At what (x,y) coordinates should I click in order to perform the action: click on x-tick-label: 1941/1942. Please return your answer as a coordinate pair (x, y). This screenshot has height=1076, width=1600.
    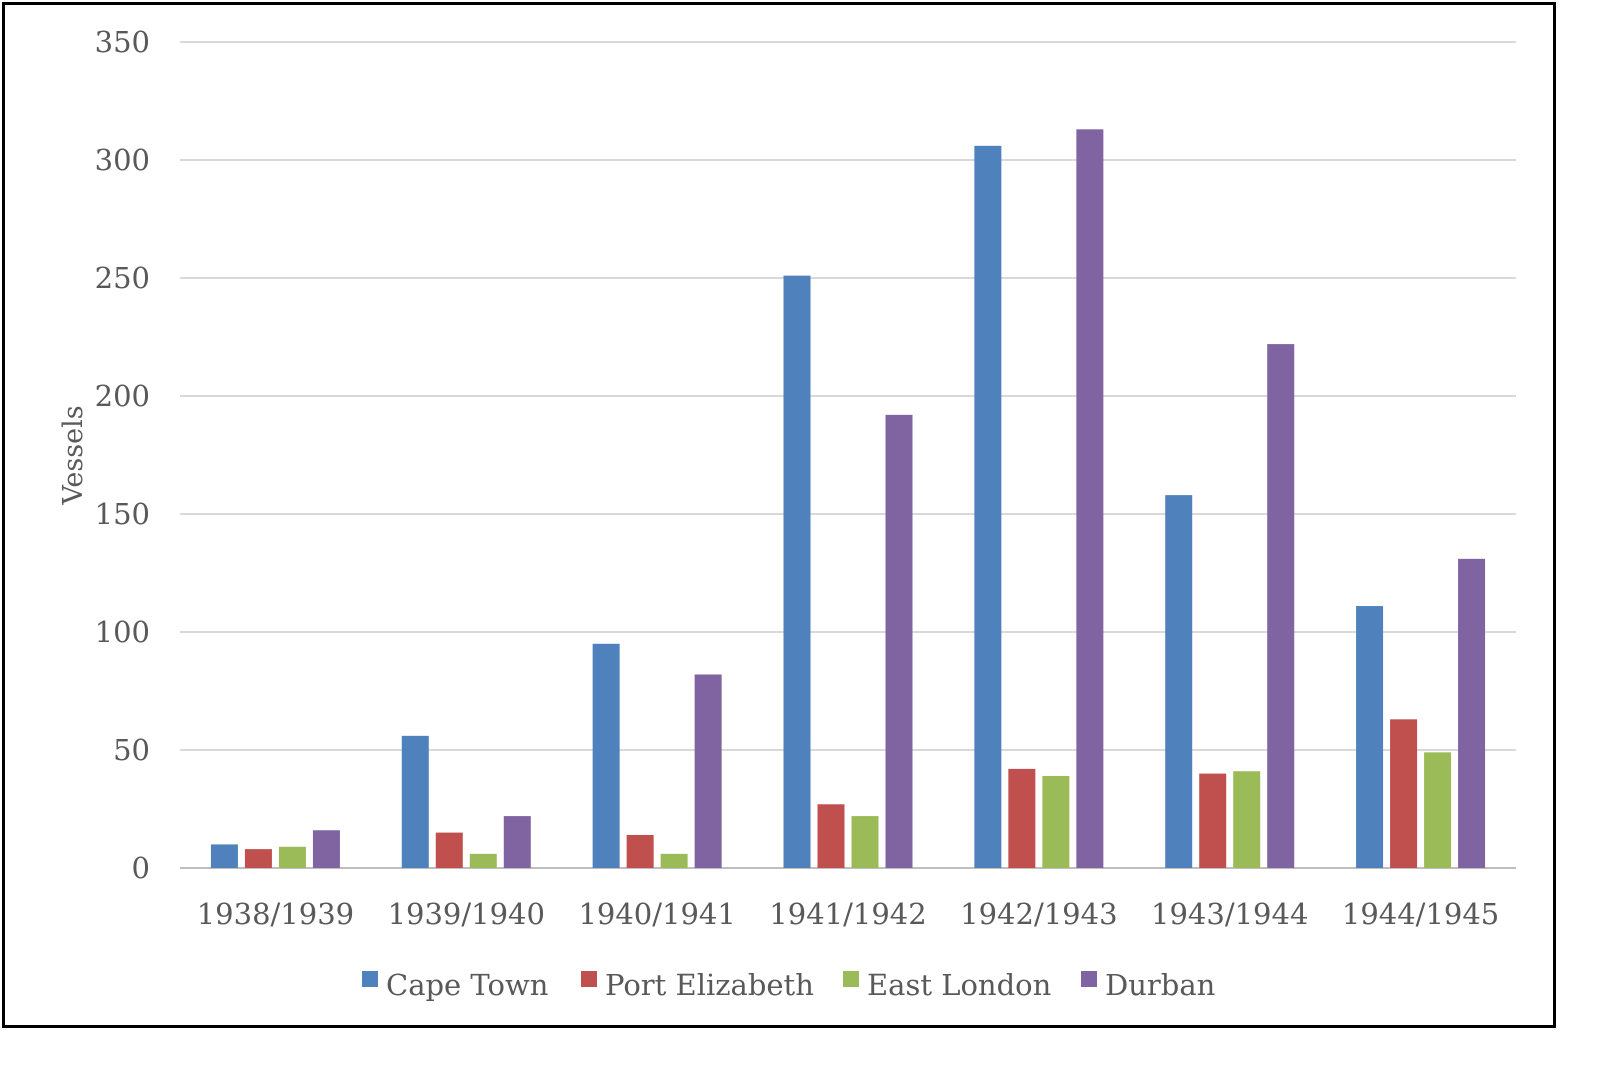
    Looking at the image, I should click on (847, 914).